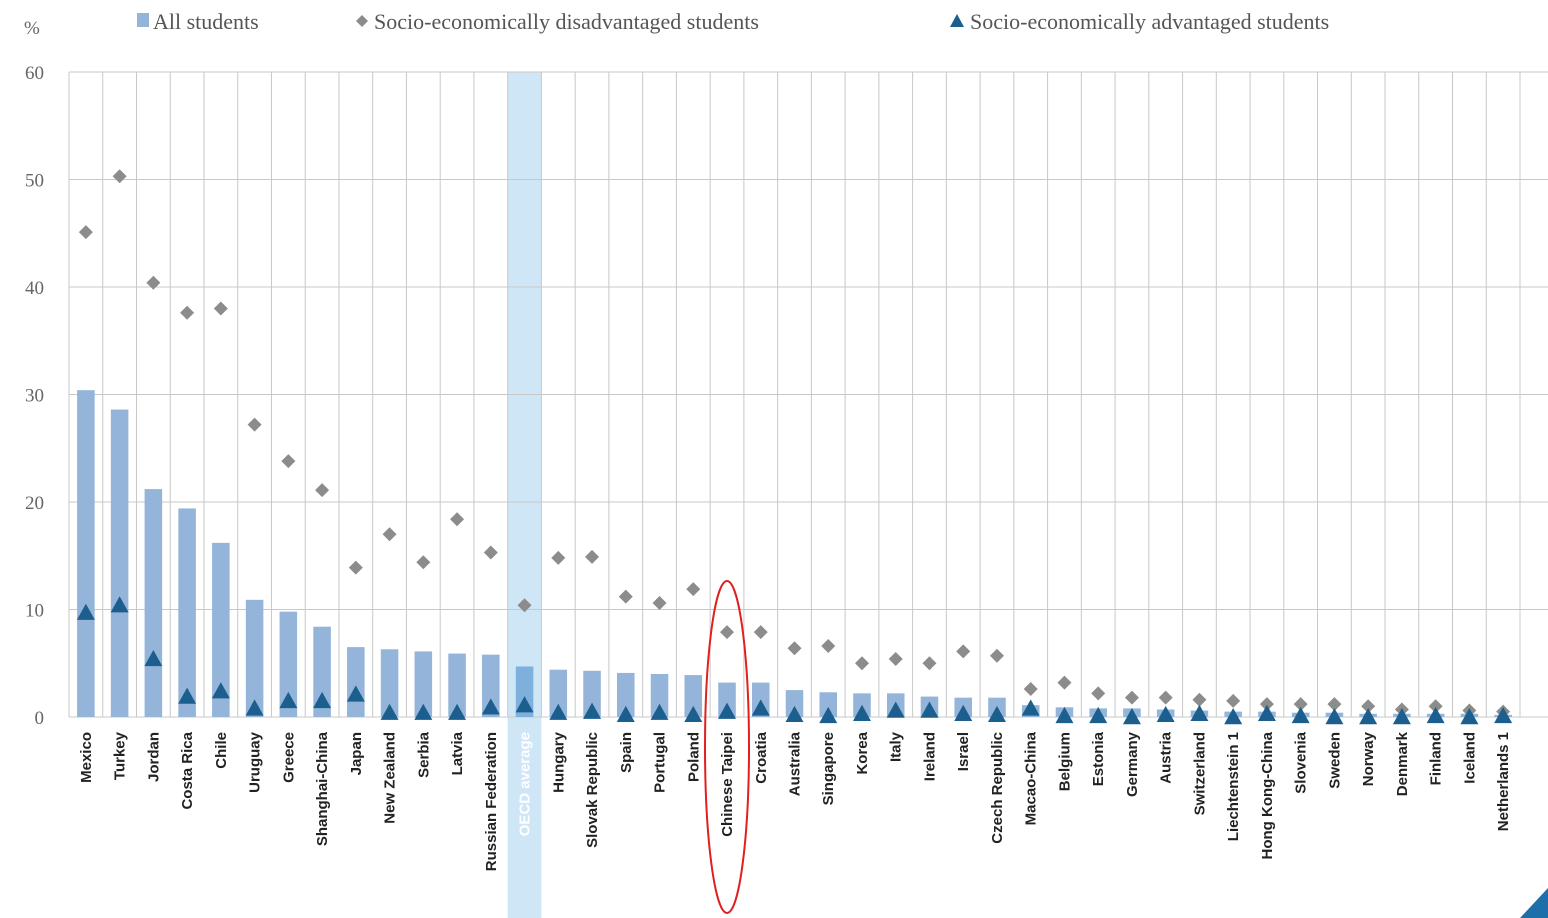 This screenshot has height=918, width=1548. What do you see at coordinates (1266, 704) in the screenshot?
I see `point-disadvantaged-hong-kong-china` at bounding box center [1266, 704].